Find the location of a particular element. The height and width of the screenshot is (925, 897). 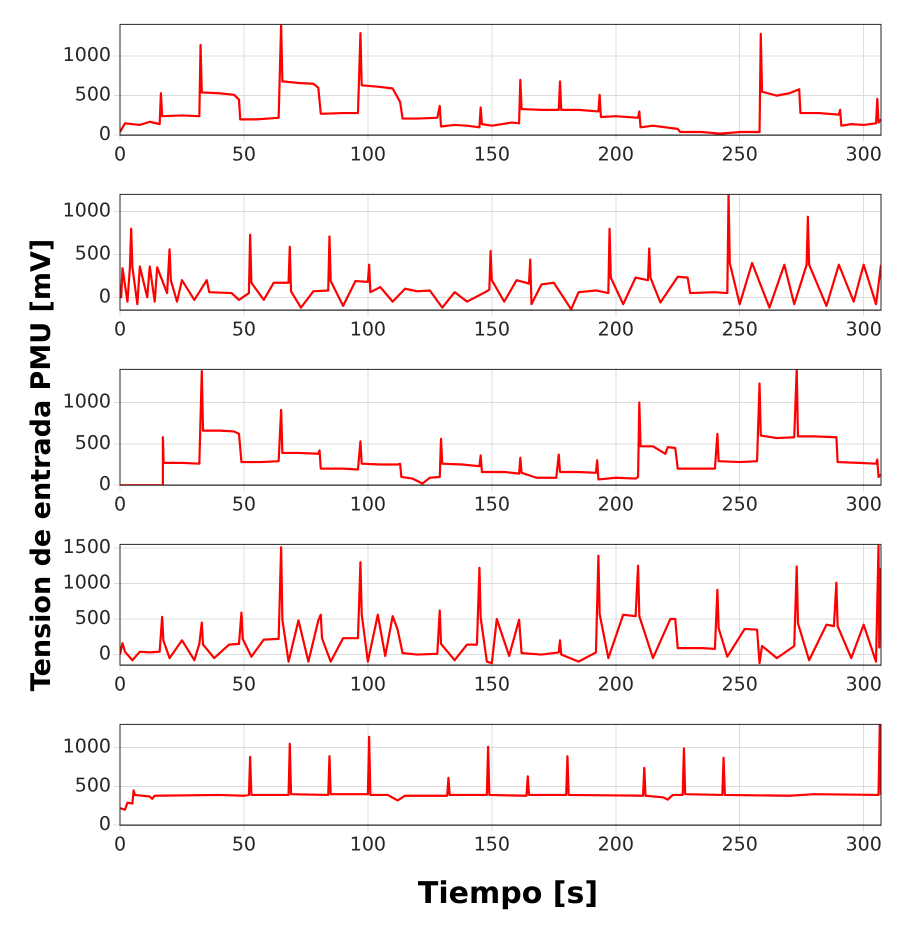

y-axis-title: Tension de entrada PMU [mV] is located at coordinates (41, 466).